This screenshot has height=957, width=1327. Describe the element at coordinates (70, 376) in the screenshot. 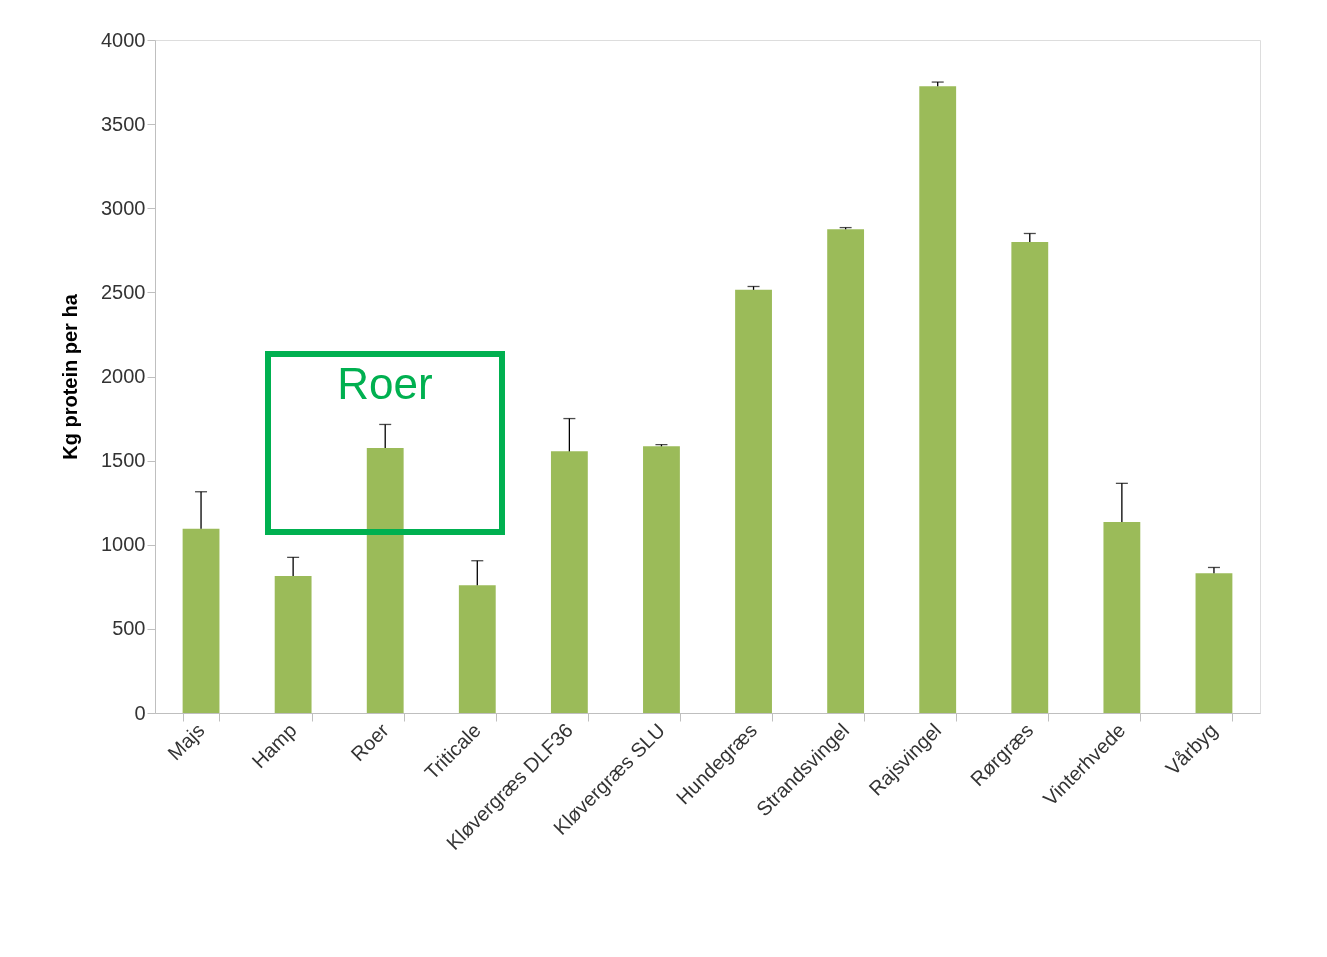

I see `y-axis-title: Kg protein per ha` at that location.